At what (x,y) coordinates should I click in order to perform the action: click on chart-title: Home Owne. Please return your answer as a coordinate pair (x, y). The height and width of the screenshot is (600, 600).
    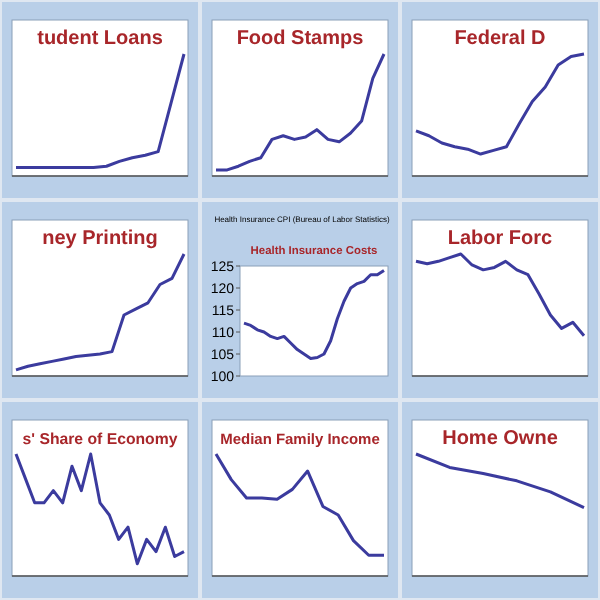
    Looking at the image, I should click on (500, 439).